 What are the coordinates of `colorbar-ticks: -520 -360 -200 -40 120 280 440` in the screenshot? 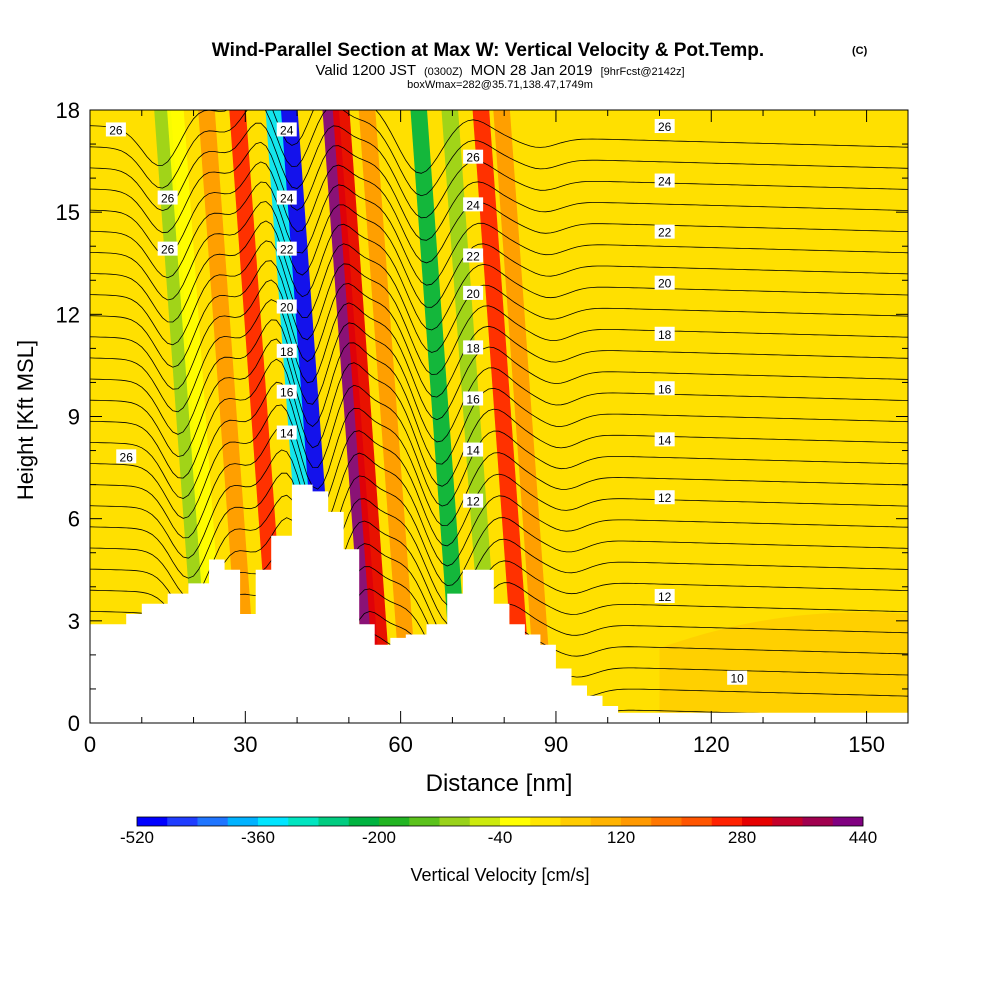 It's located at (498, 837).